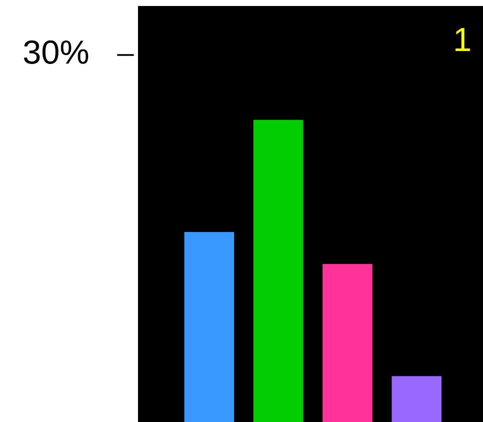 This screenshot has width=483, height=422. What do you see at coordinates (463, 39) in the screenshot?
I see `text: 1` at bounding box center [463, 39].